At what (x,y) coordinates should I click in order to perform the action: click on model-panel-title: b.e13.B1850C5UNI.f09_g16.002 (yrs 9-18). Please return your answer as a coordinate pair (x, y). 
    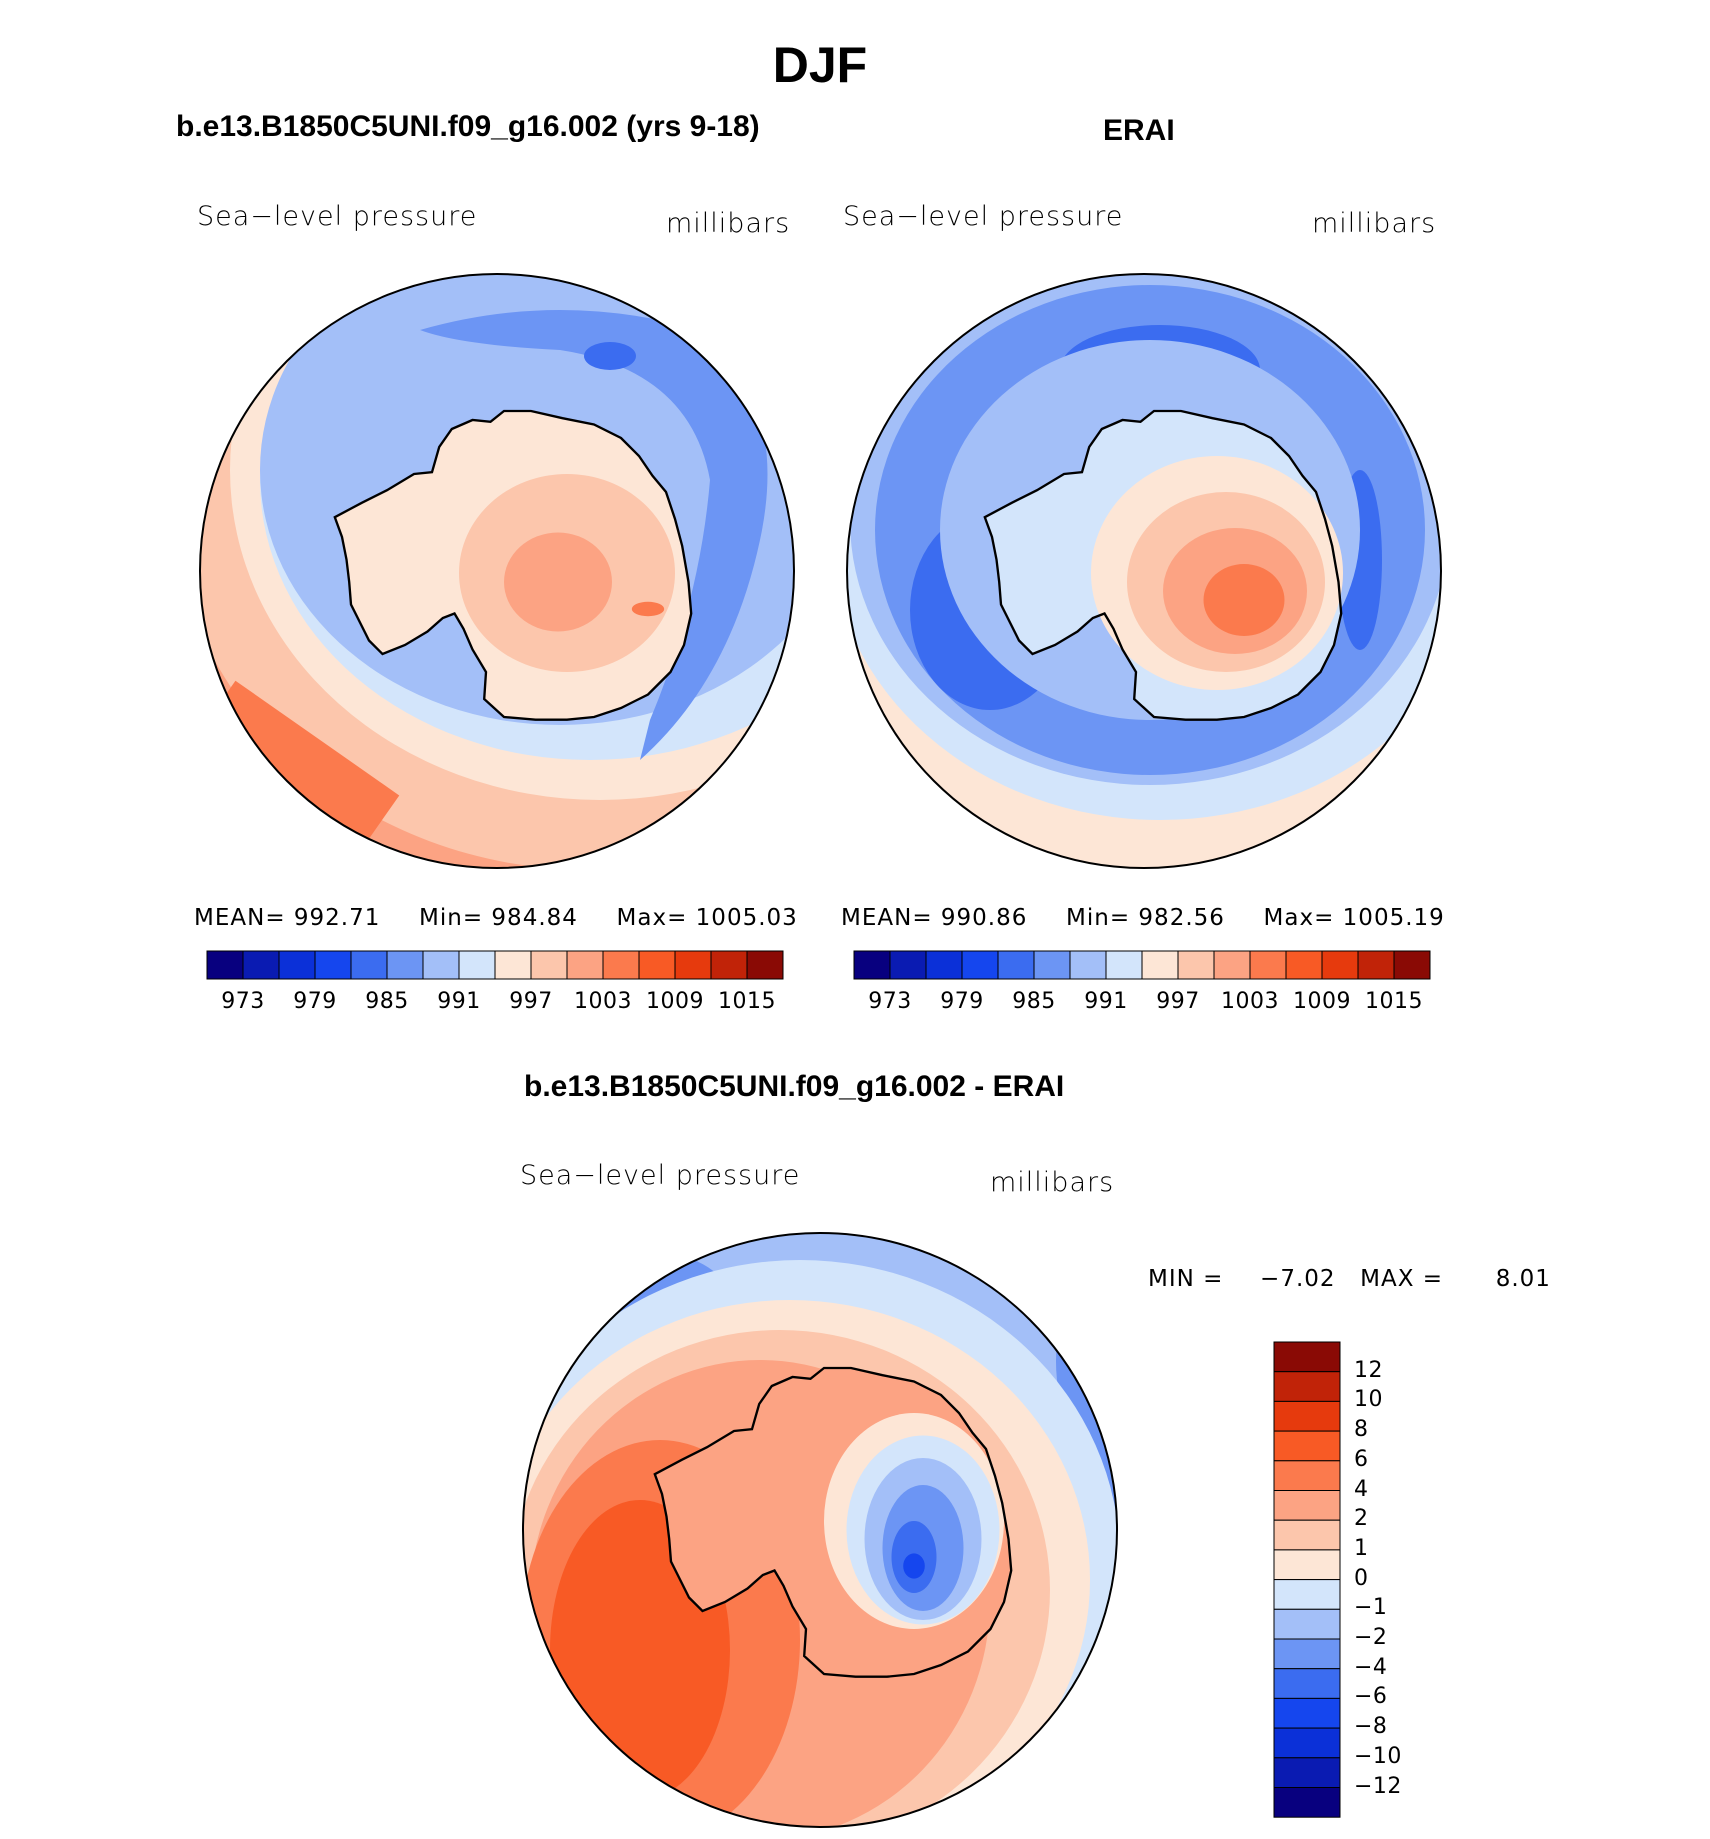
    Looking at the image, I should click on (468, 126).